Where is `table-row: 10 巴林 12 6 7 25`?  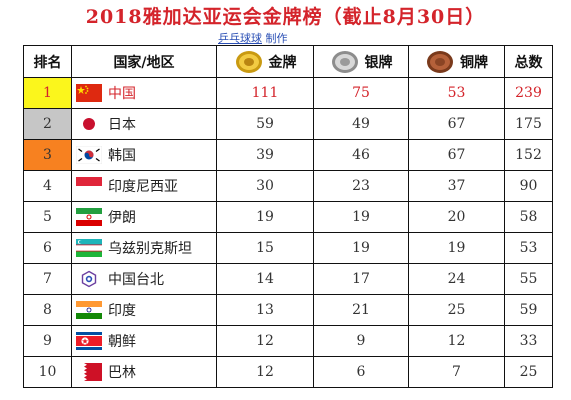
table-row: 10 巴林 12 6 7 25 is located at coordinates (288, 372).